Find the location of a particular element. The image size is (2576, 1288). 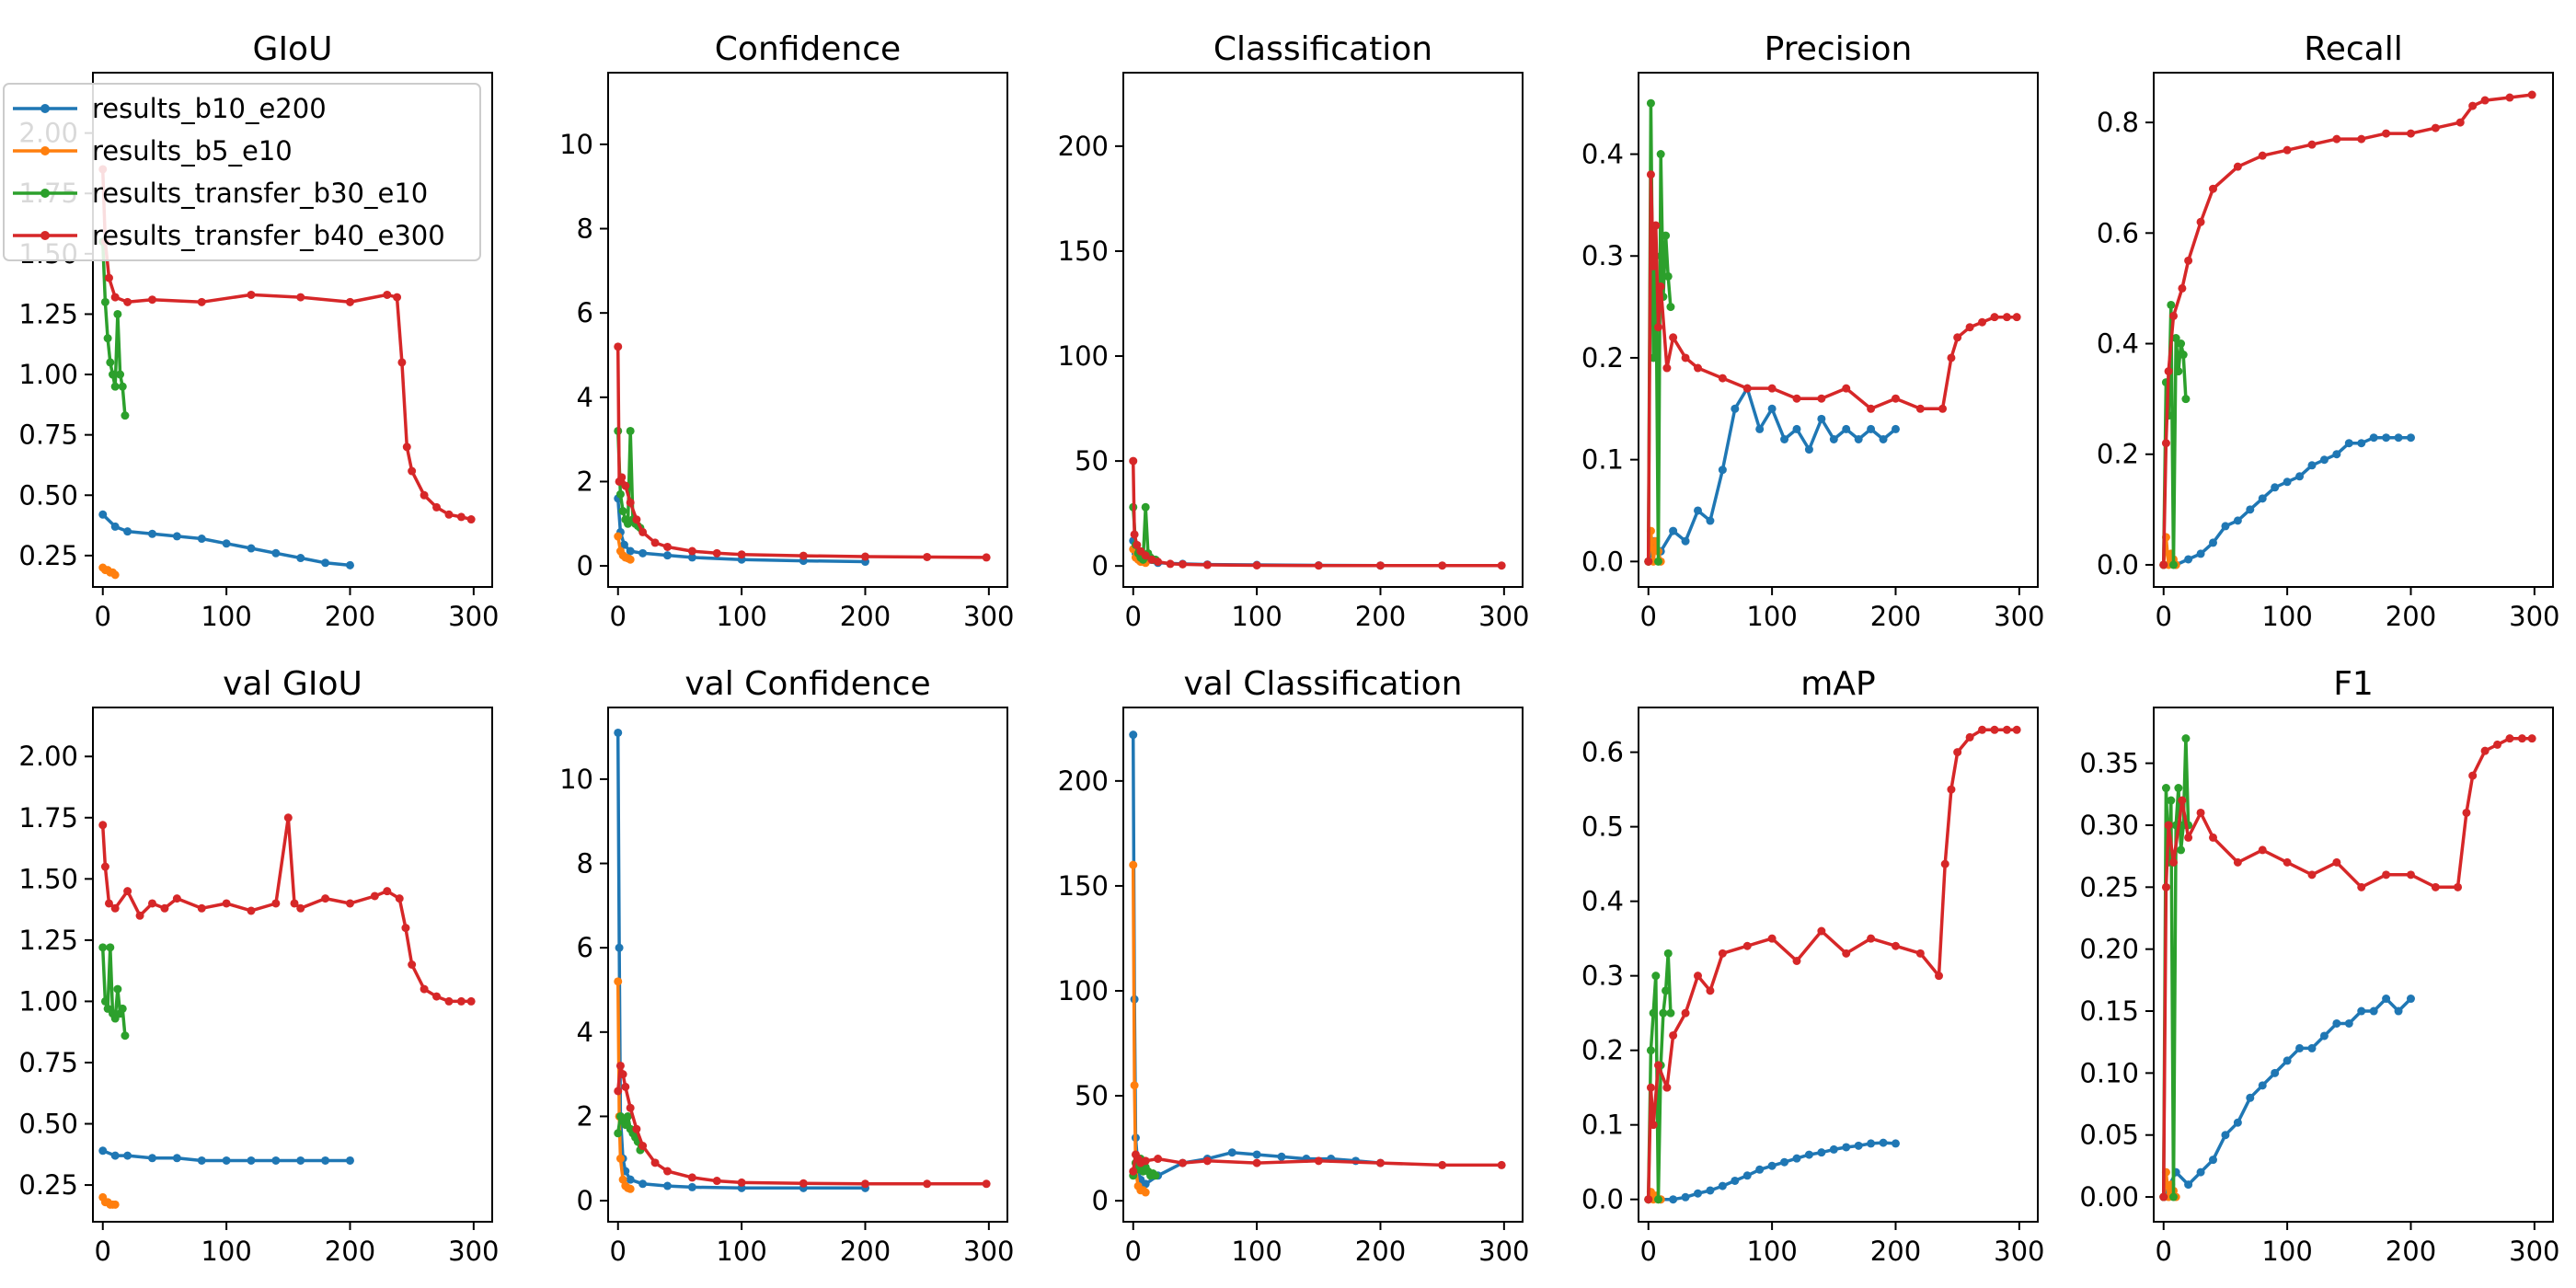

y-tick-label: 150 is located at coordinates (1083, 252).